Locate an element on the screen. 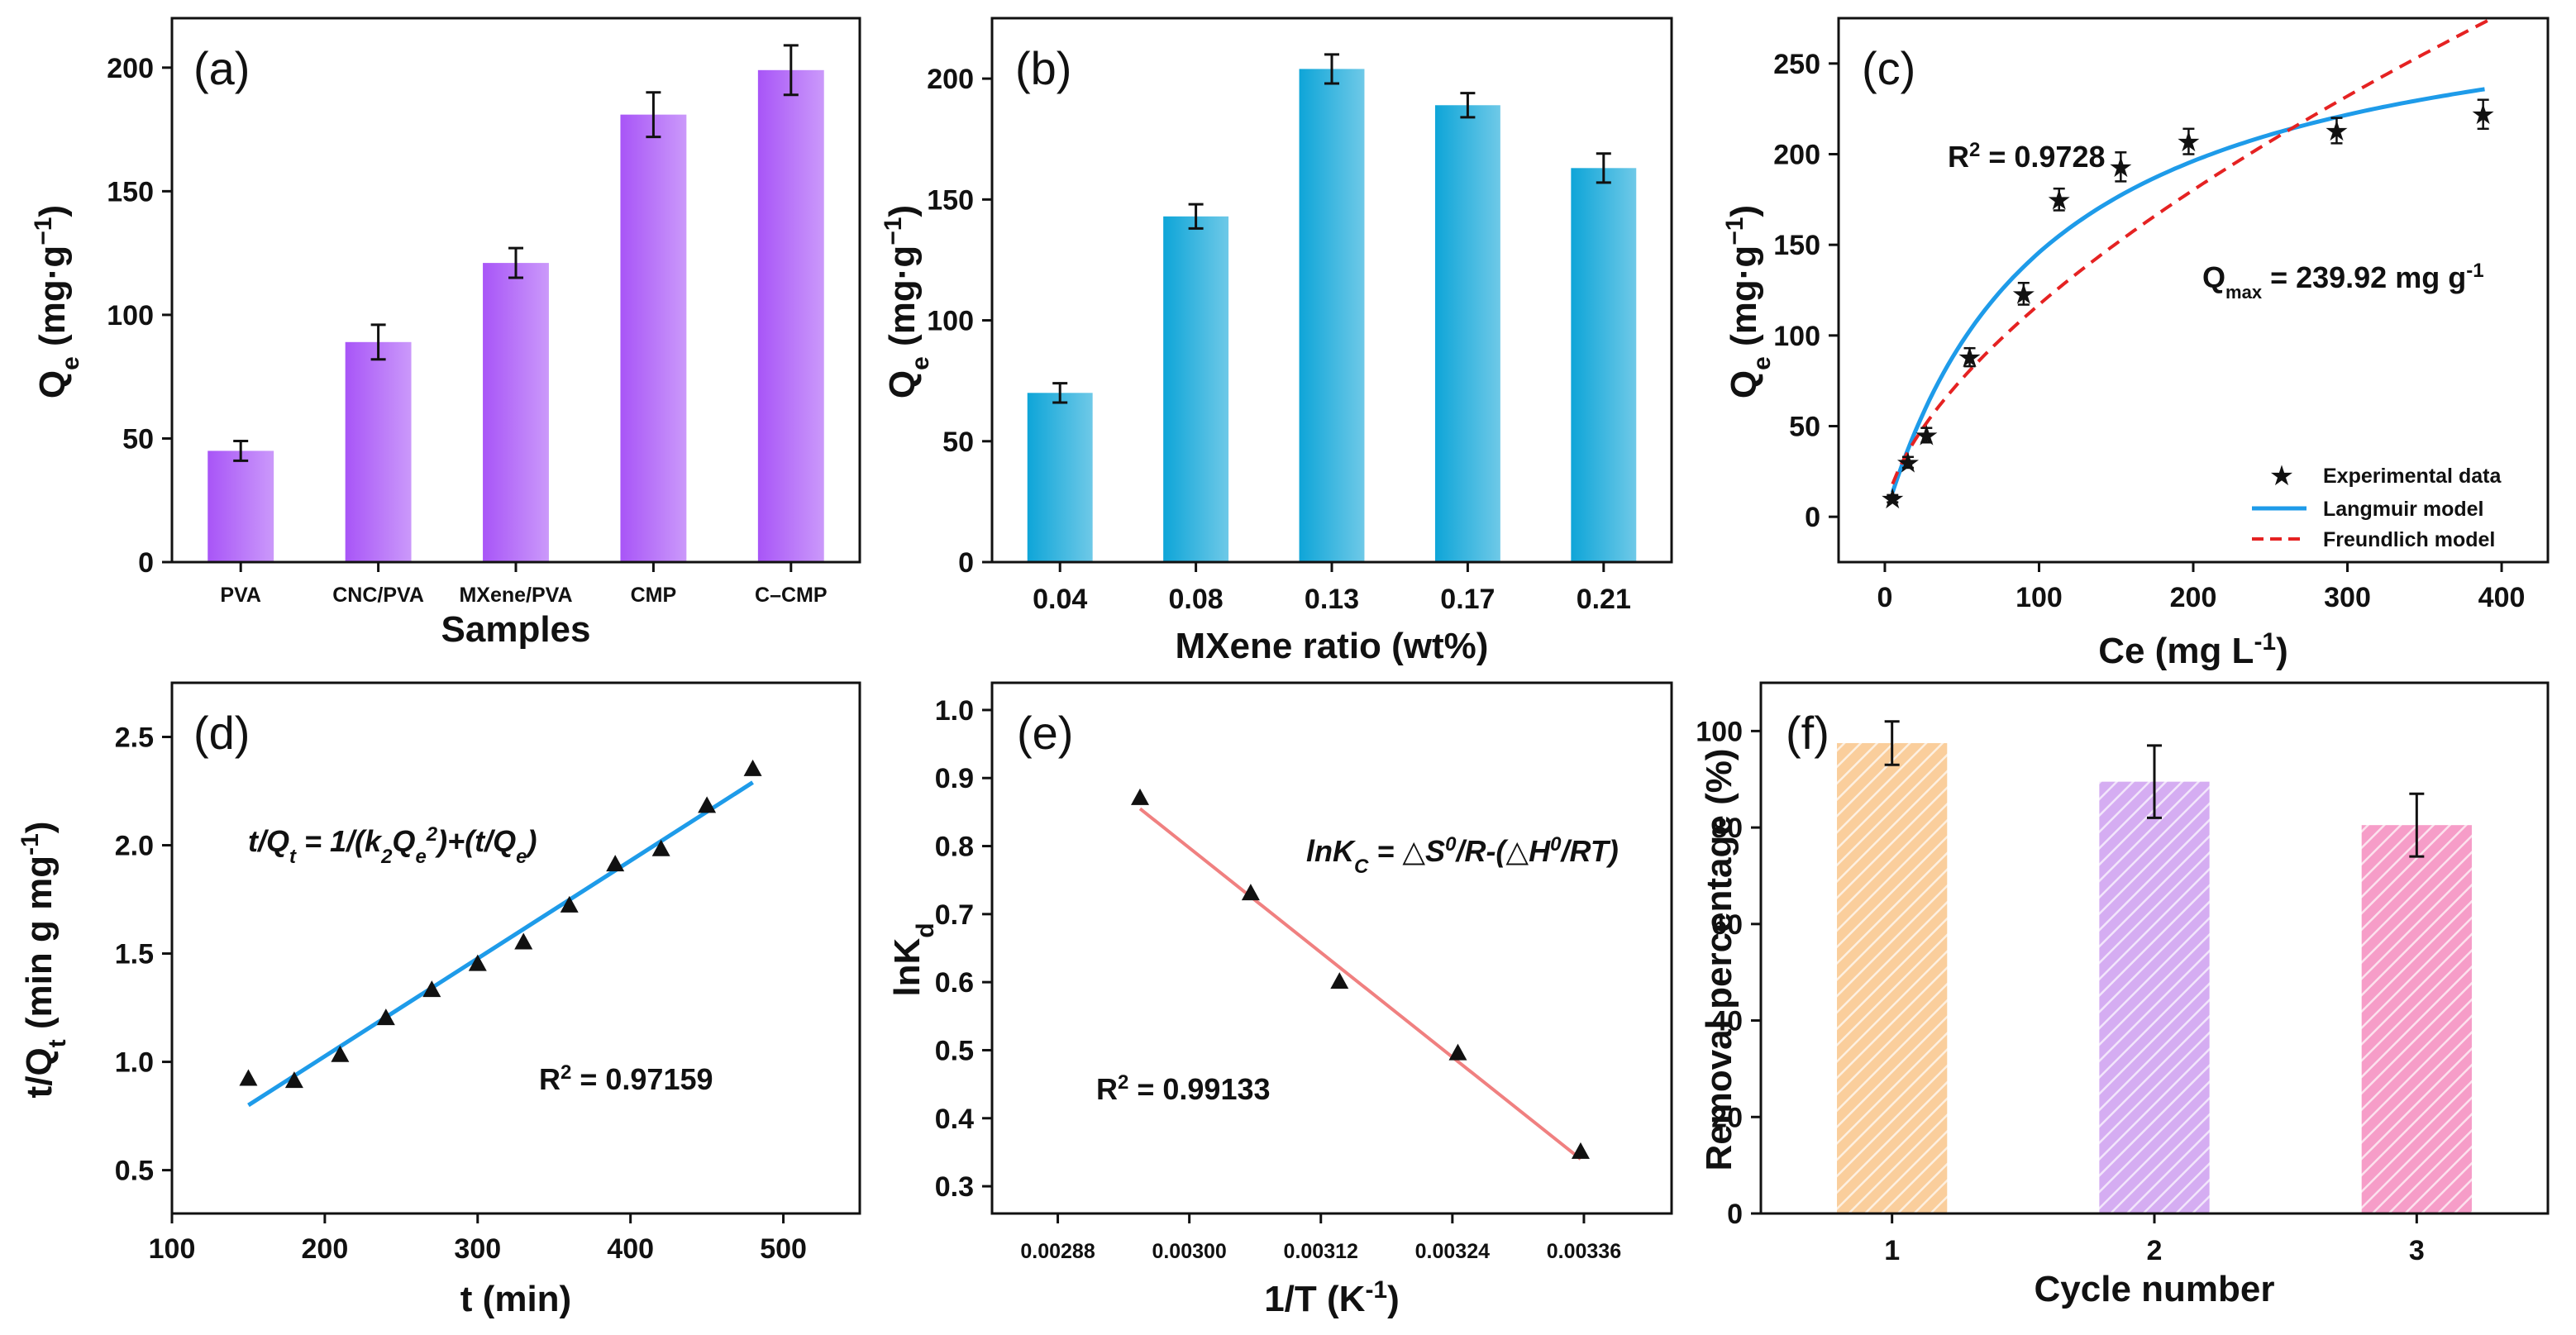  y-tick-label: 80 is located at coordinates (1727, 828).